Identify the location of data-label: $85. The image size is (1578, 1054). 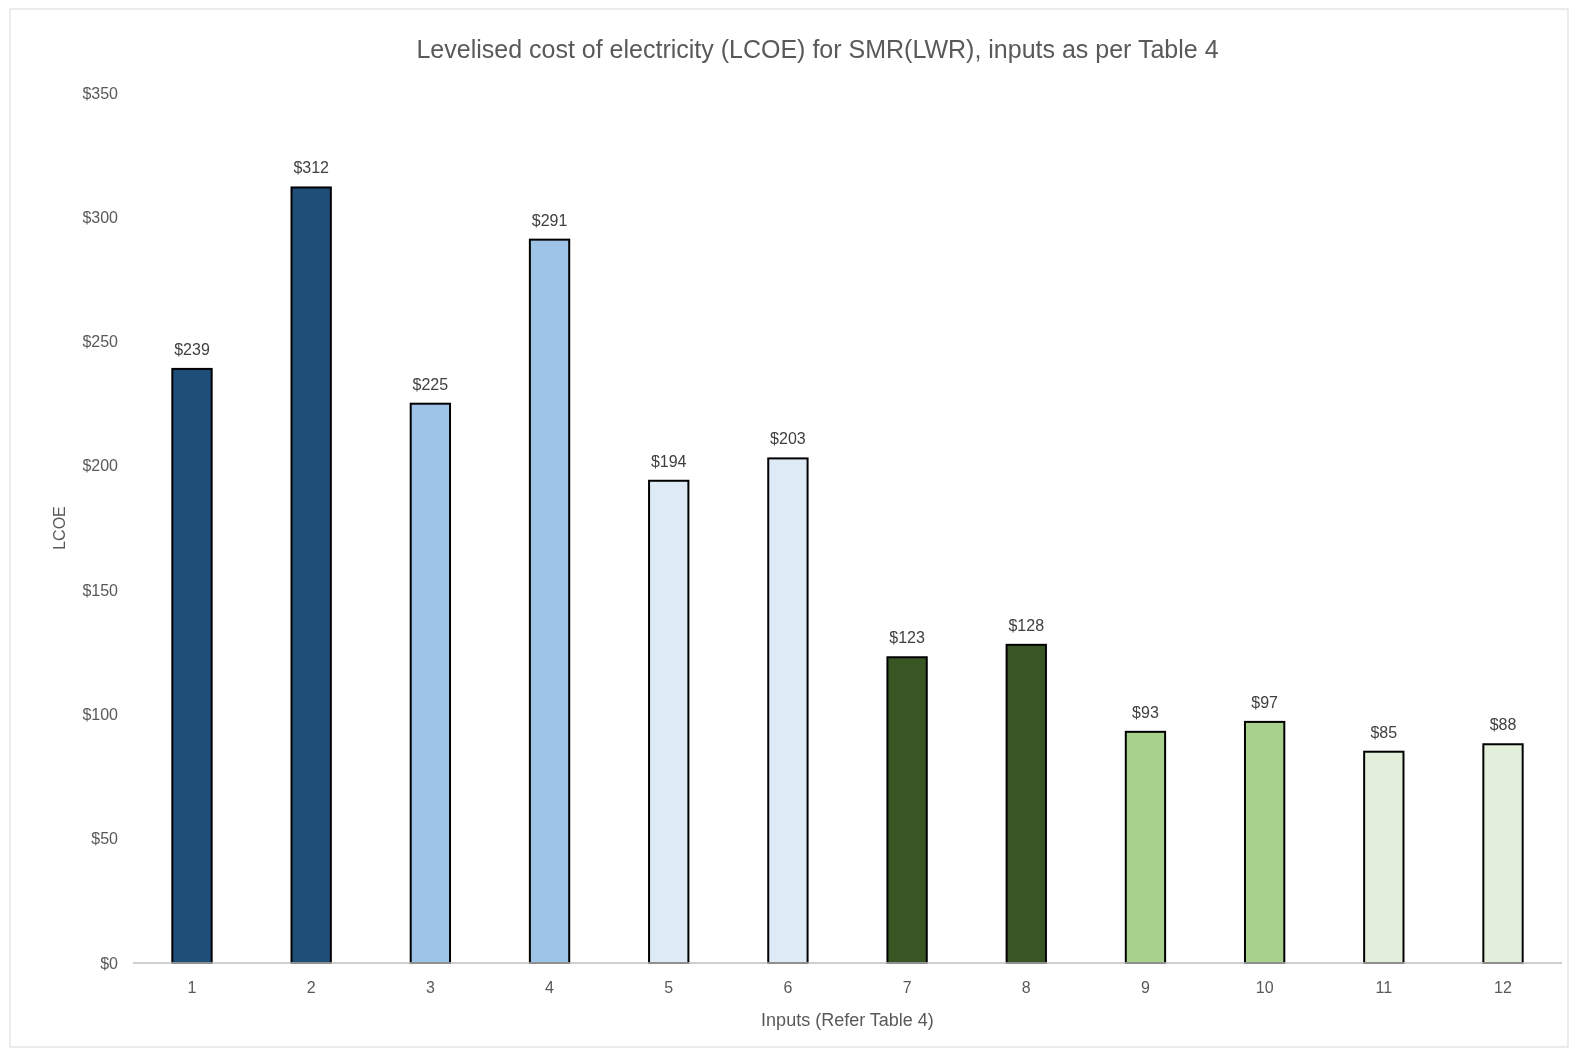
(1384, 732).